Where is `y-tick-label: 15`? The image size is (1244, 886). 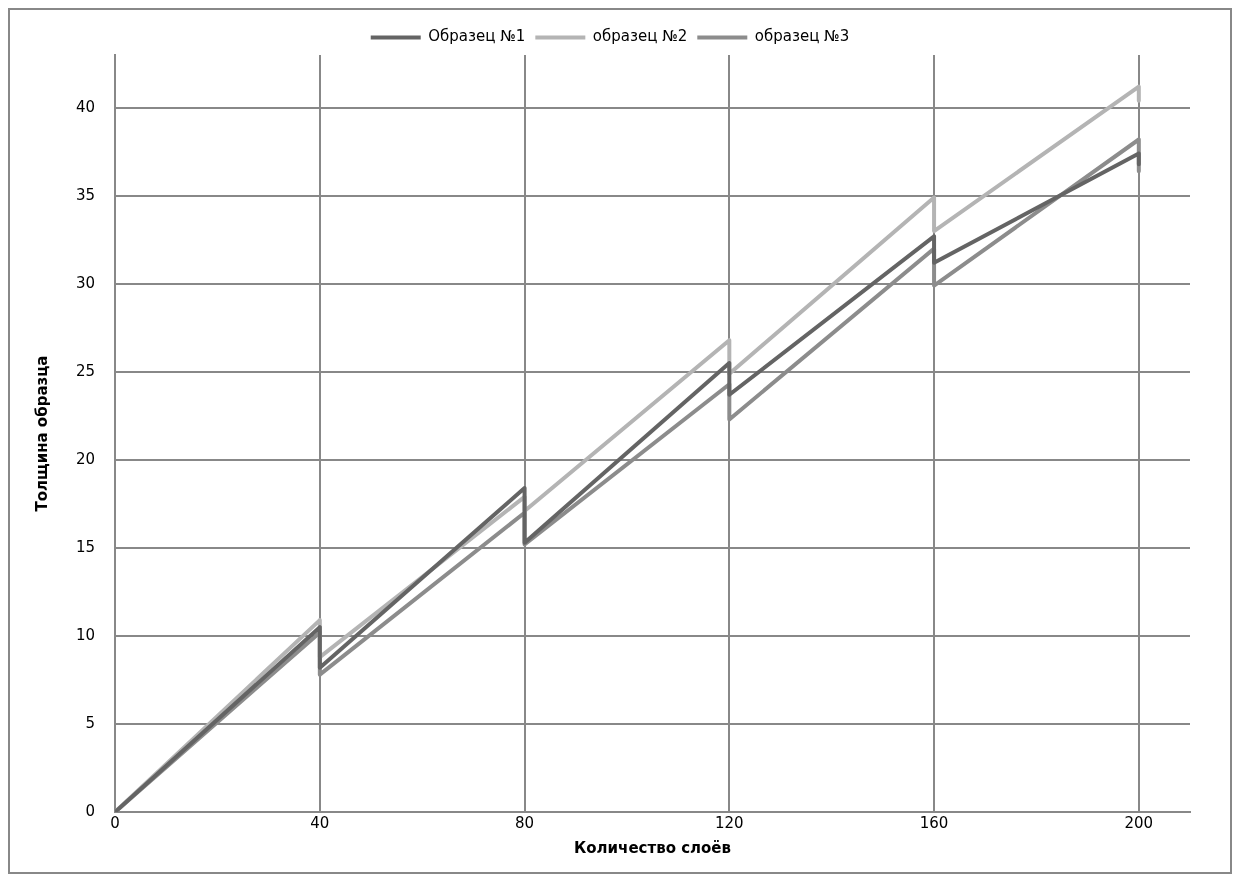
y-tick-label: 15 is located at coordinates (85, 546).